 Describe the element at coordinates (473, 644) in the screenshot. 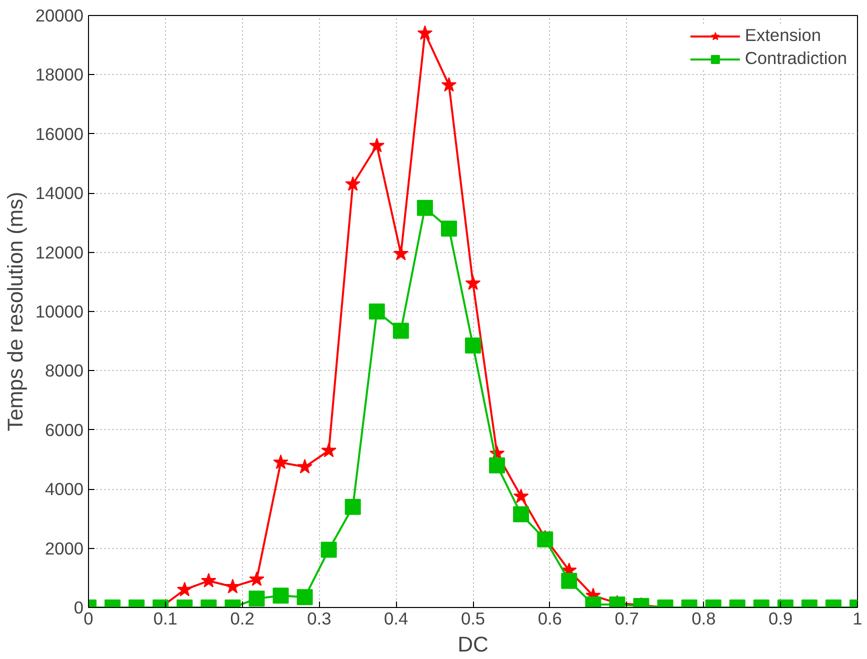

I see `x-axis-title: DC` at that location.